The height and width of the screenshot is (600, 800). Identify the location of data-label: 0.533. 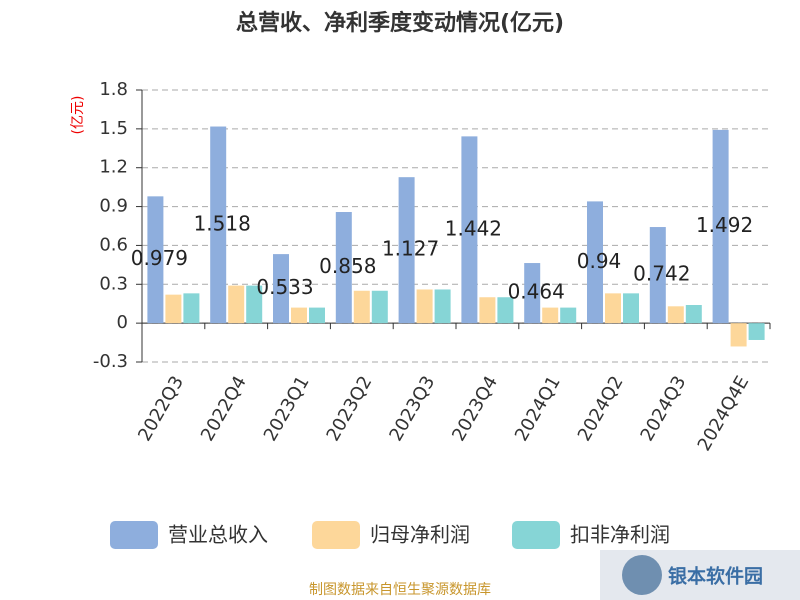
(284, 287).